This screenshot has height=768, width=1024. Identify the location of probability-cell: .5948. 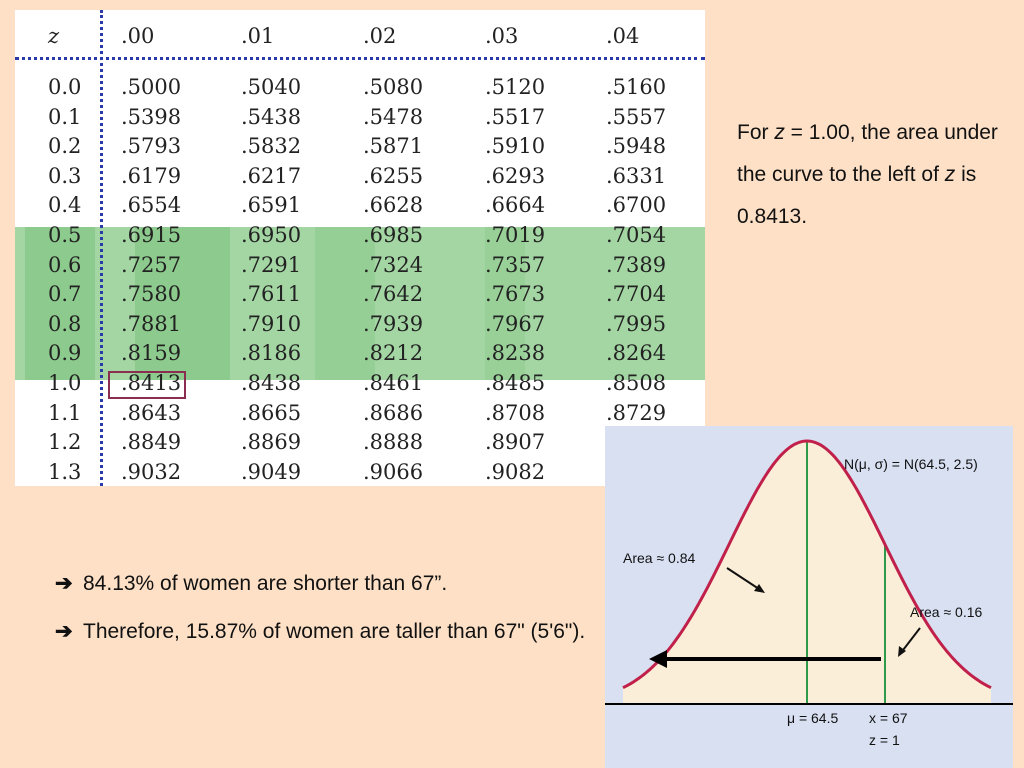
(636, 146).